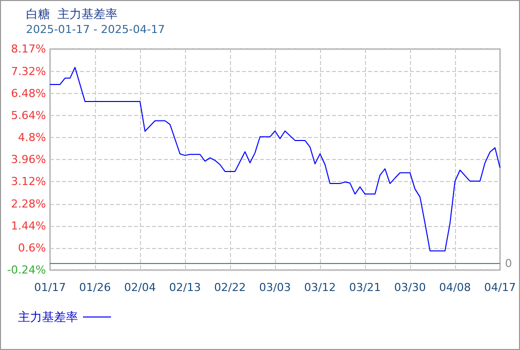  Describe the element at coordinates (72, 14) in the screenshot. I see `chart-title: 白糖 主力基差率` at that location.